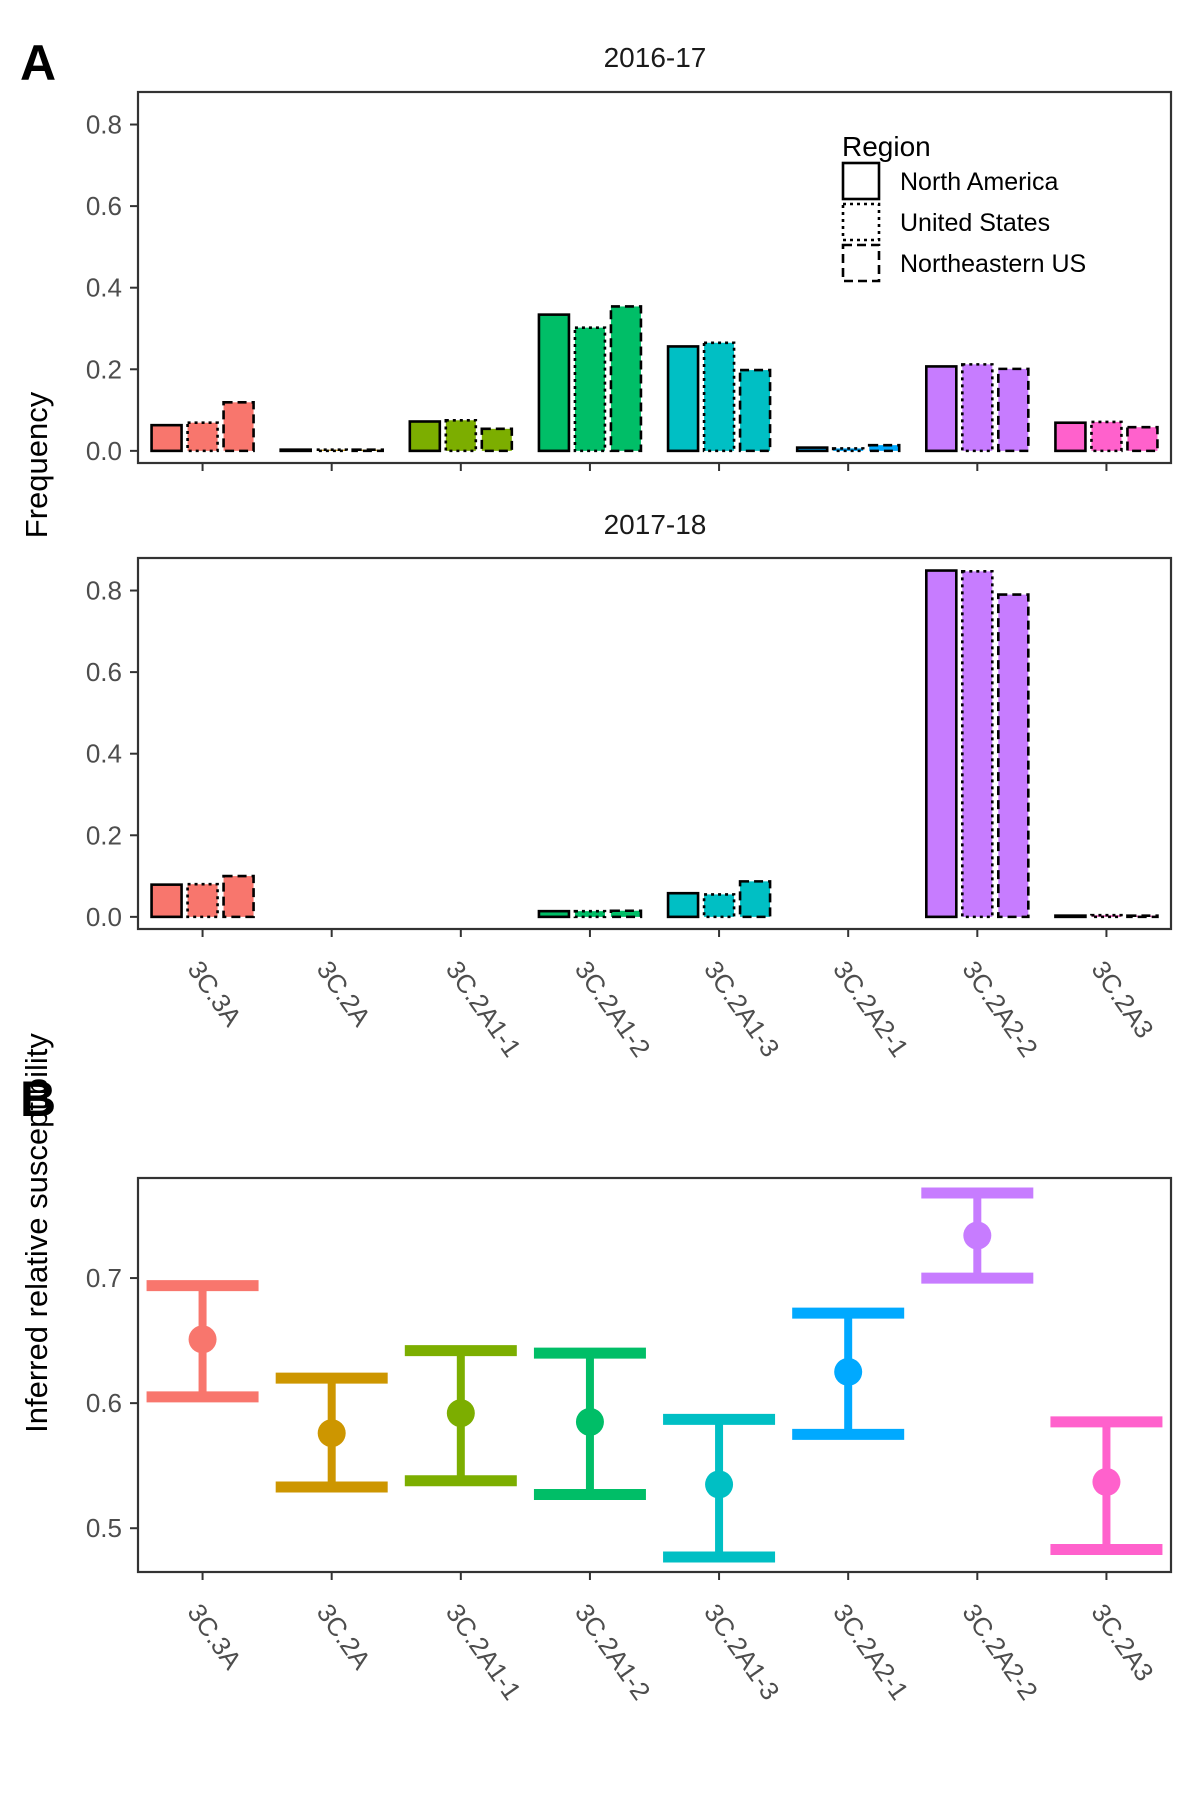 Image resolution: width=1200 pixels, height=1800 pixels. I want to click on bar-panel-2016-17-y-tick-label: 0.4, so click(104, 288).